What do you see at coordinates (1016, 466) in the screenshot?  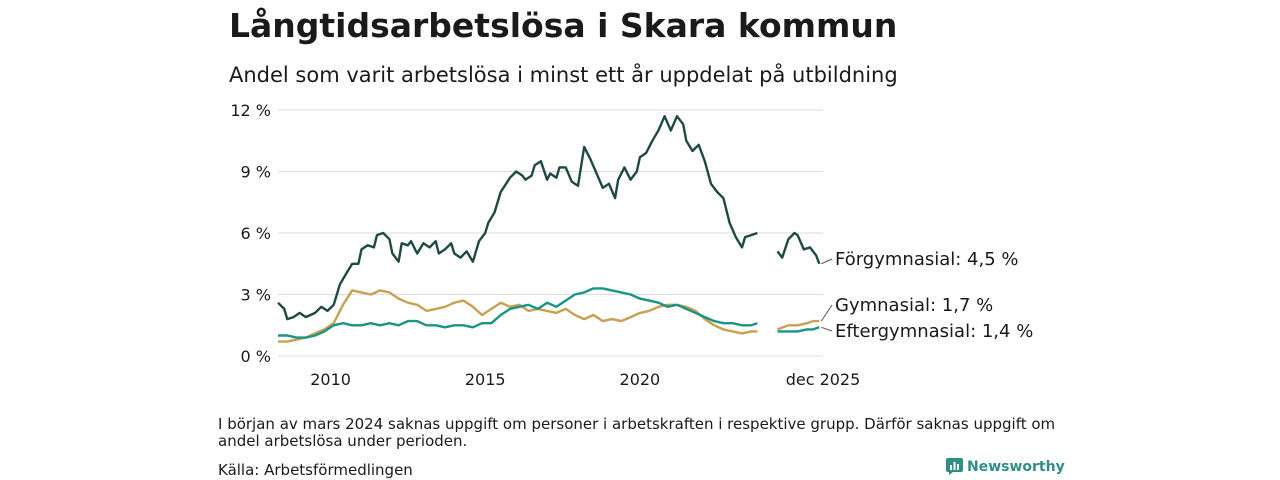 I see `brand-name: Newsworthy` at bounding box center [1016, 466].